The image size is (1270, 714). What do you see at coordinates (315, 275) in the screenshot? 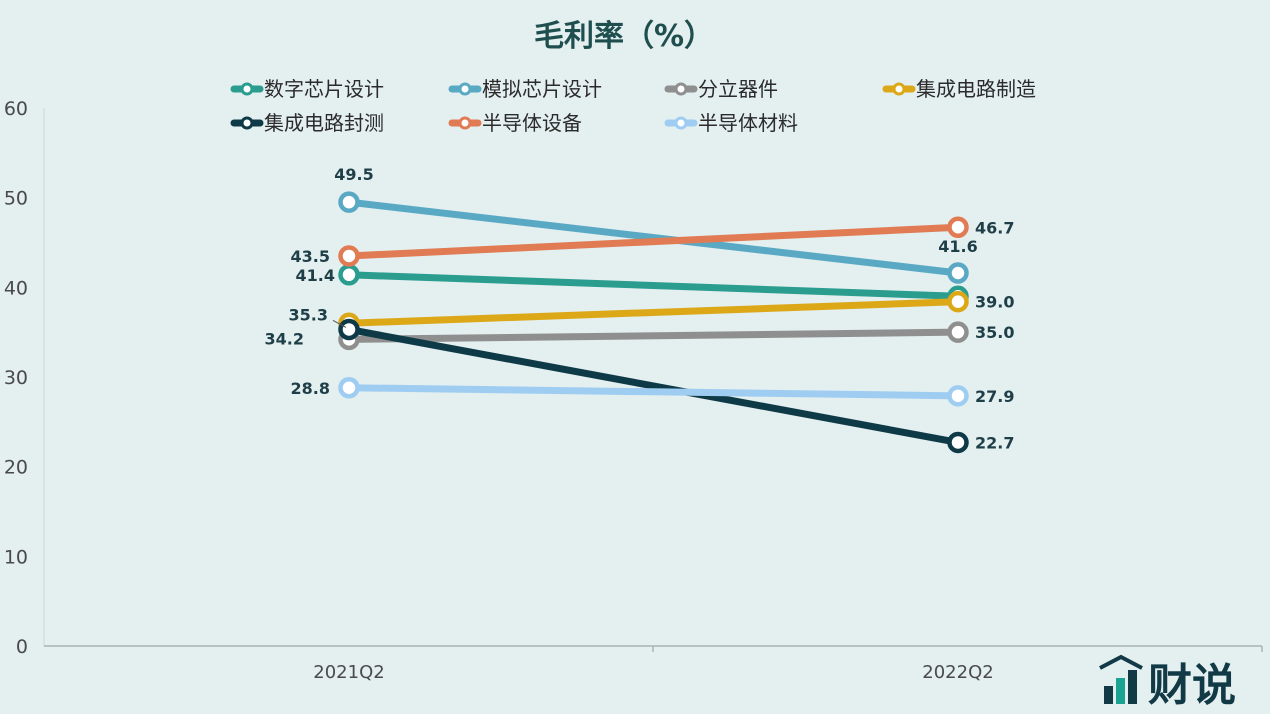
I see `data-label-0-0: 41.4` at bounding box center [315, 275].